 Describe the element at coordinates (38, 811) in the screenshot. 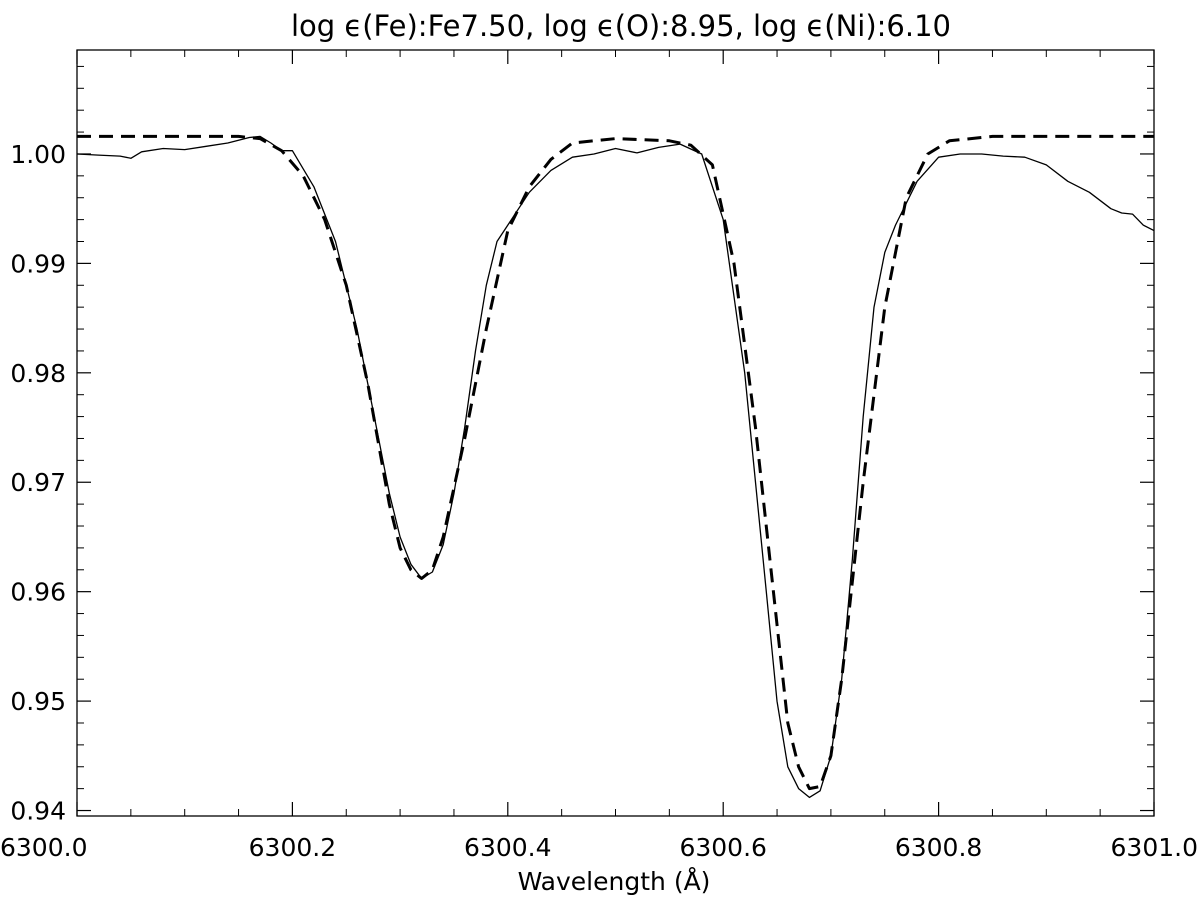

I see `y-tick-label: 0.94` at that location.